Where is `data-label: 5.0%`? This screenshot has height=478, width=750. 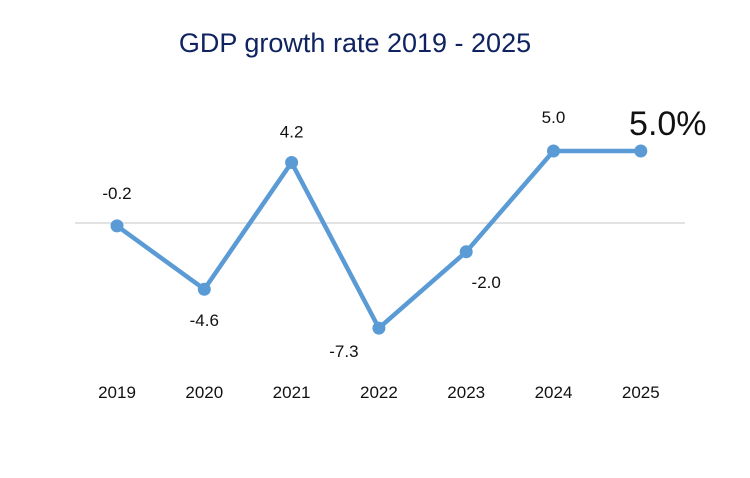 data-label: 5.0% is located at coordinates (668, 124).